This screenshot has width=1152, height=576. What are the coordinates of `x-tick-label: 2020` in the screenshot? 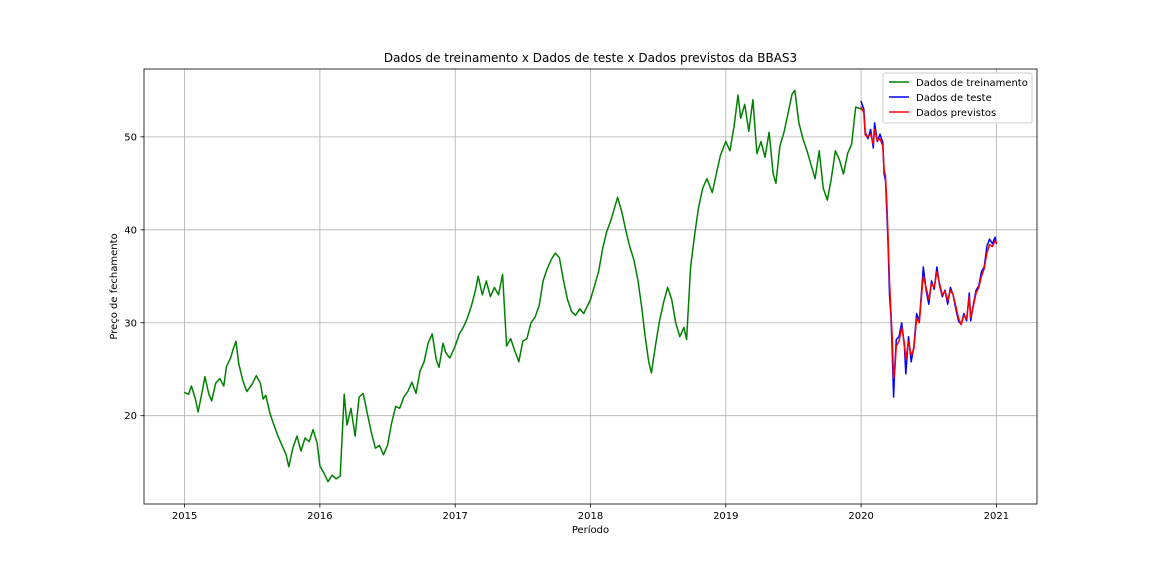 It's located at (860, 516).